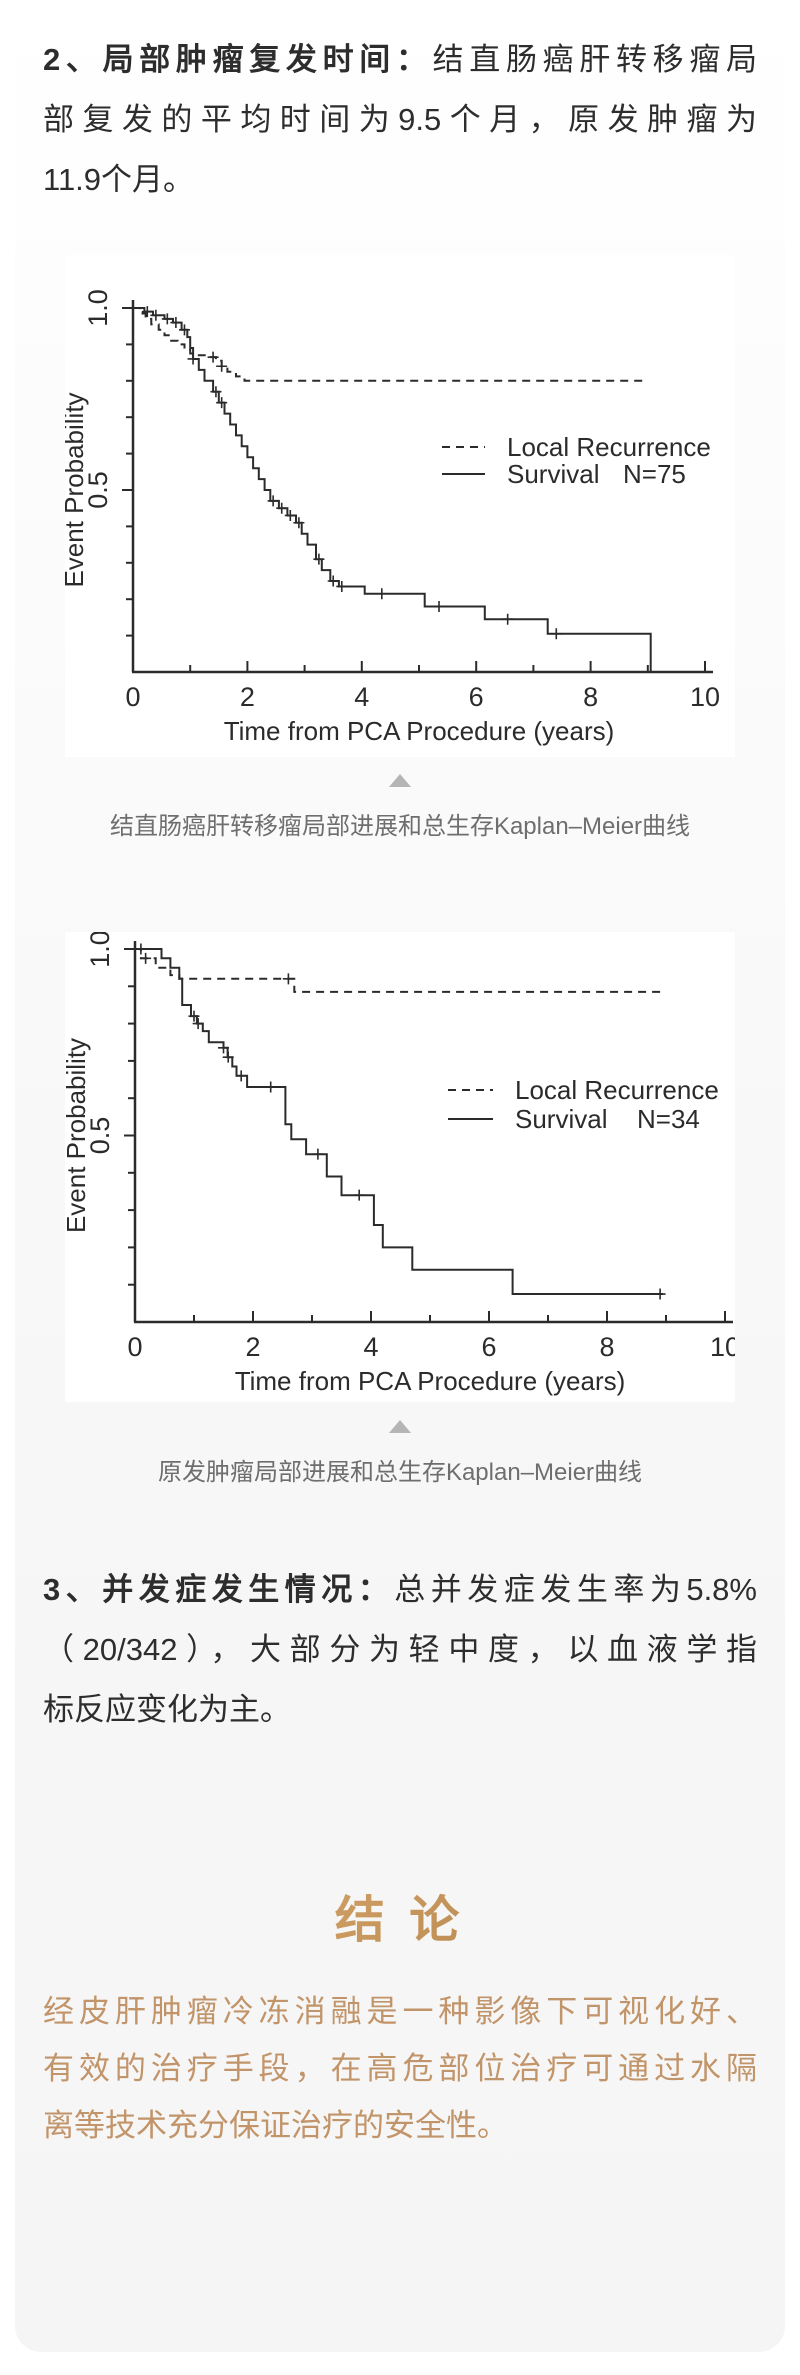  What do you see at coordinates (119, 179) in the screenshot?
I see `paragraph-line: 11.9个月。` at bounding box center [119, 179].